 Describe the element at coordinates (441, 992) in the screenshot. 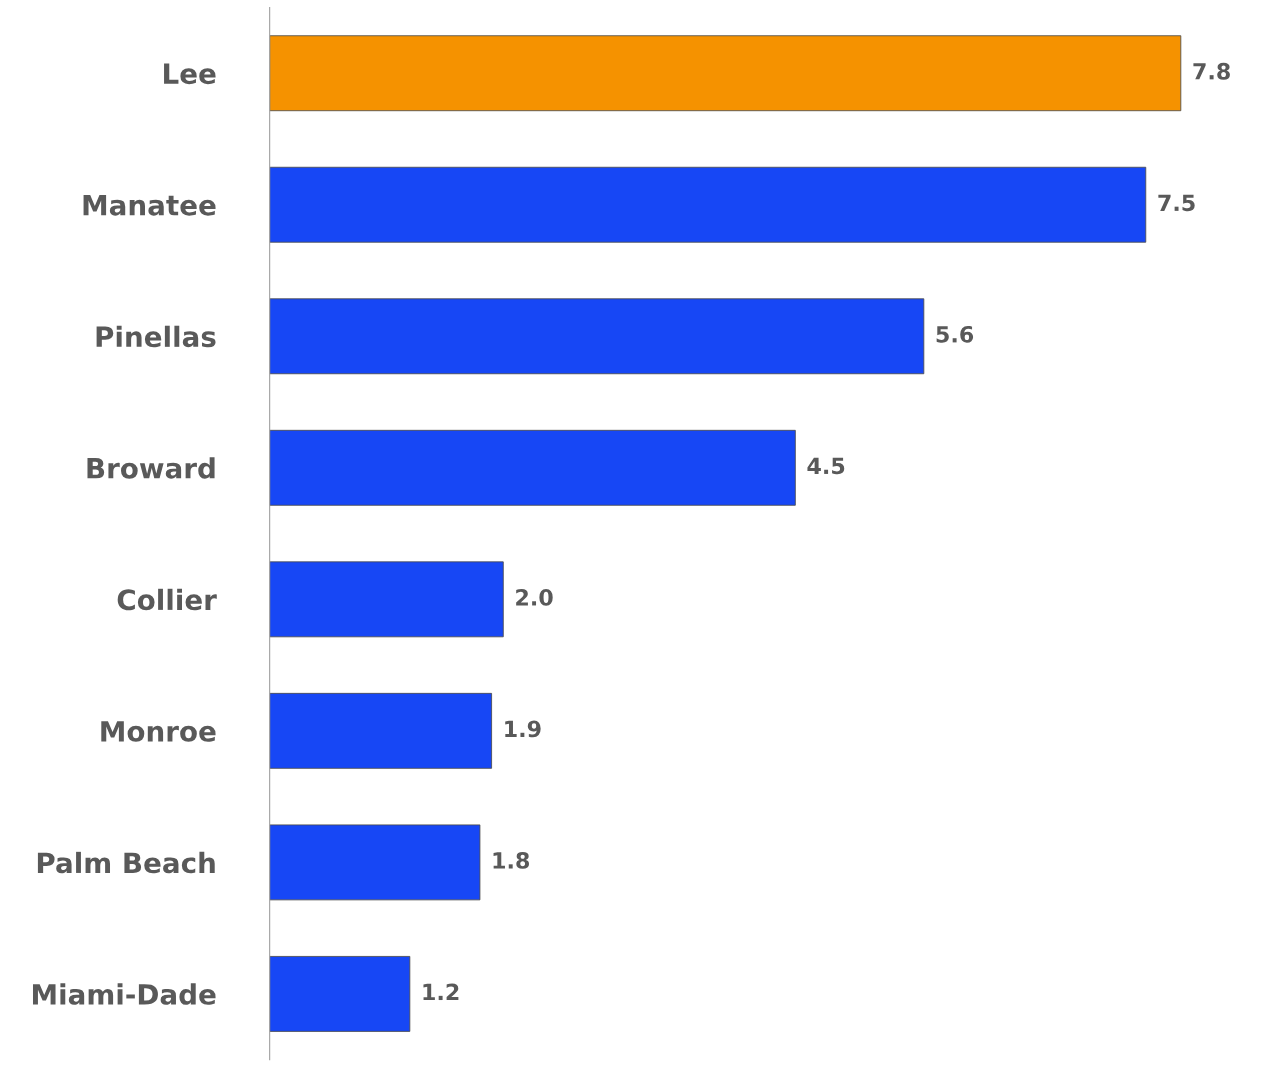

I see `data-label: 1.2` at that location.